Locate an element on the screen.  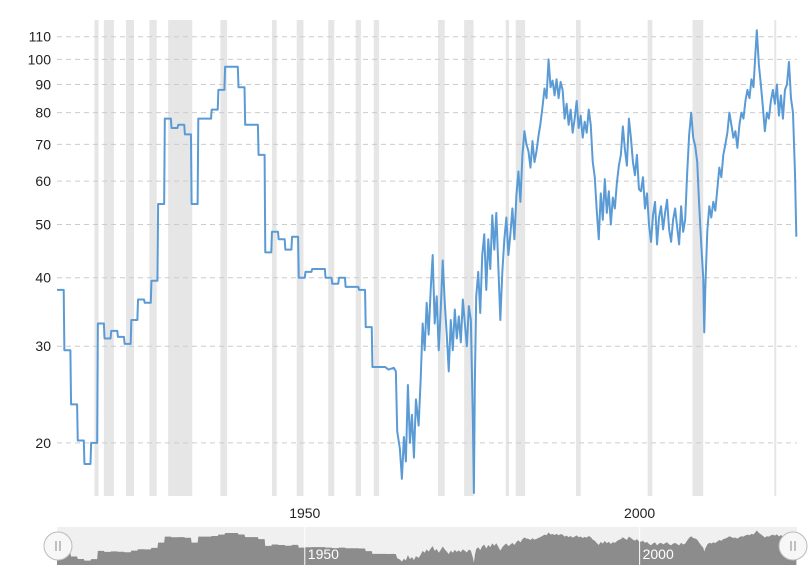
y-tick-label-40: 40 is located at coordinates (43, 278).